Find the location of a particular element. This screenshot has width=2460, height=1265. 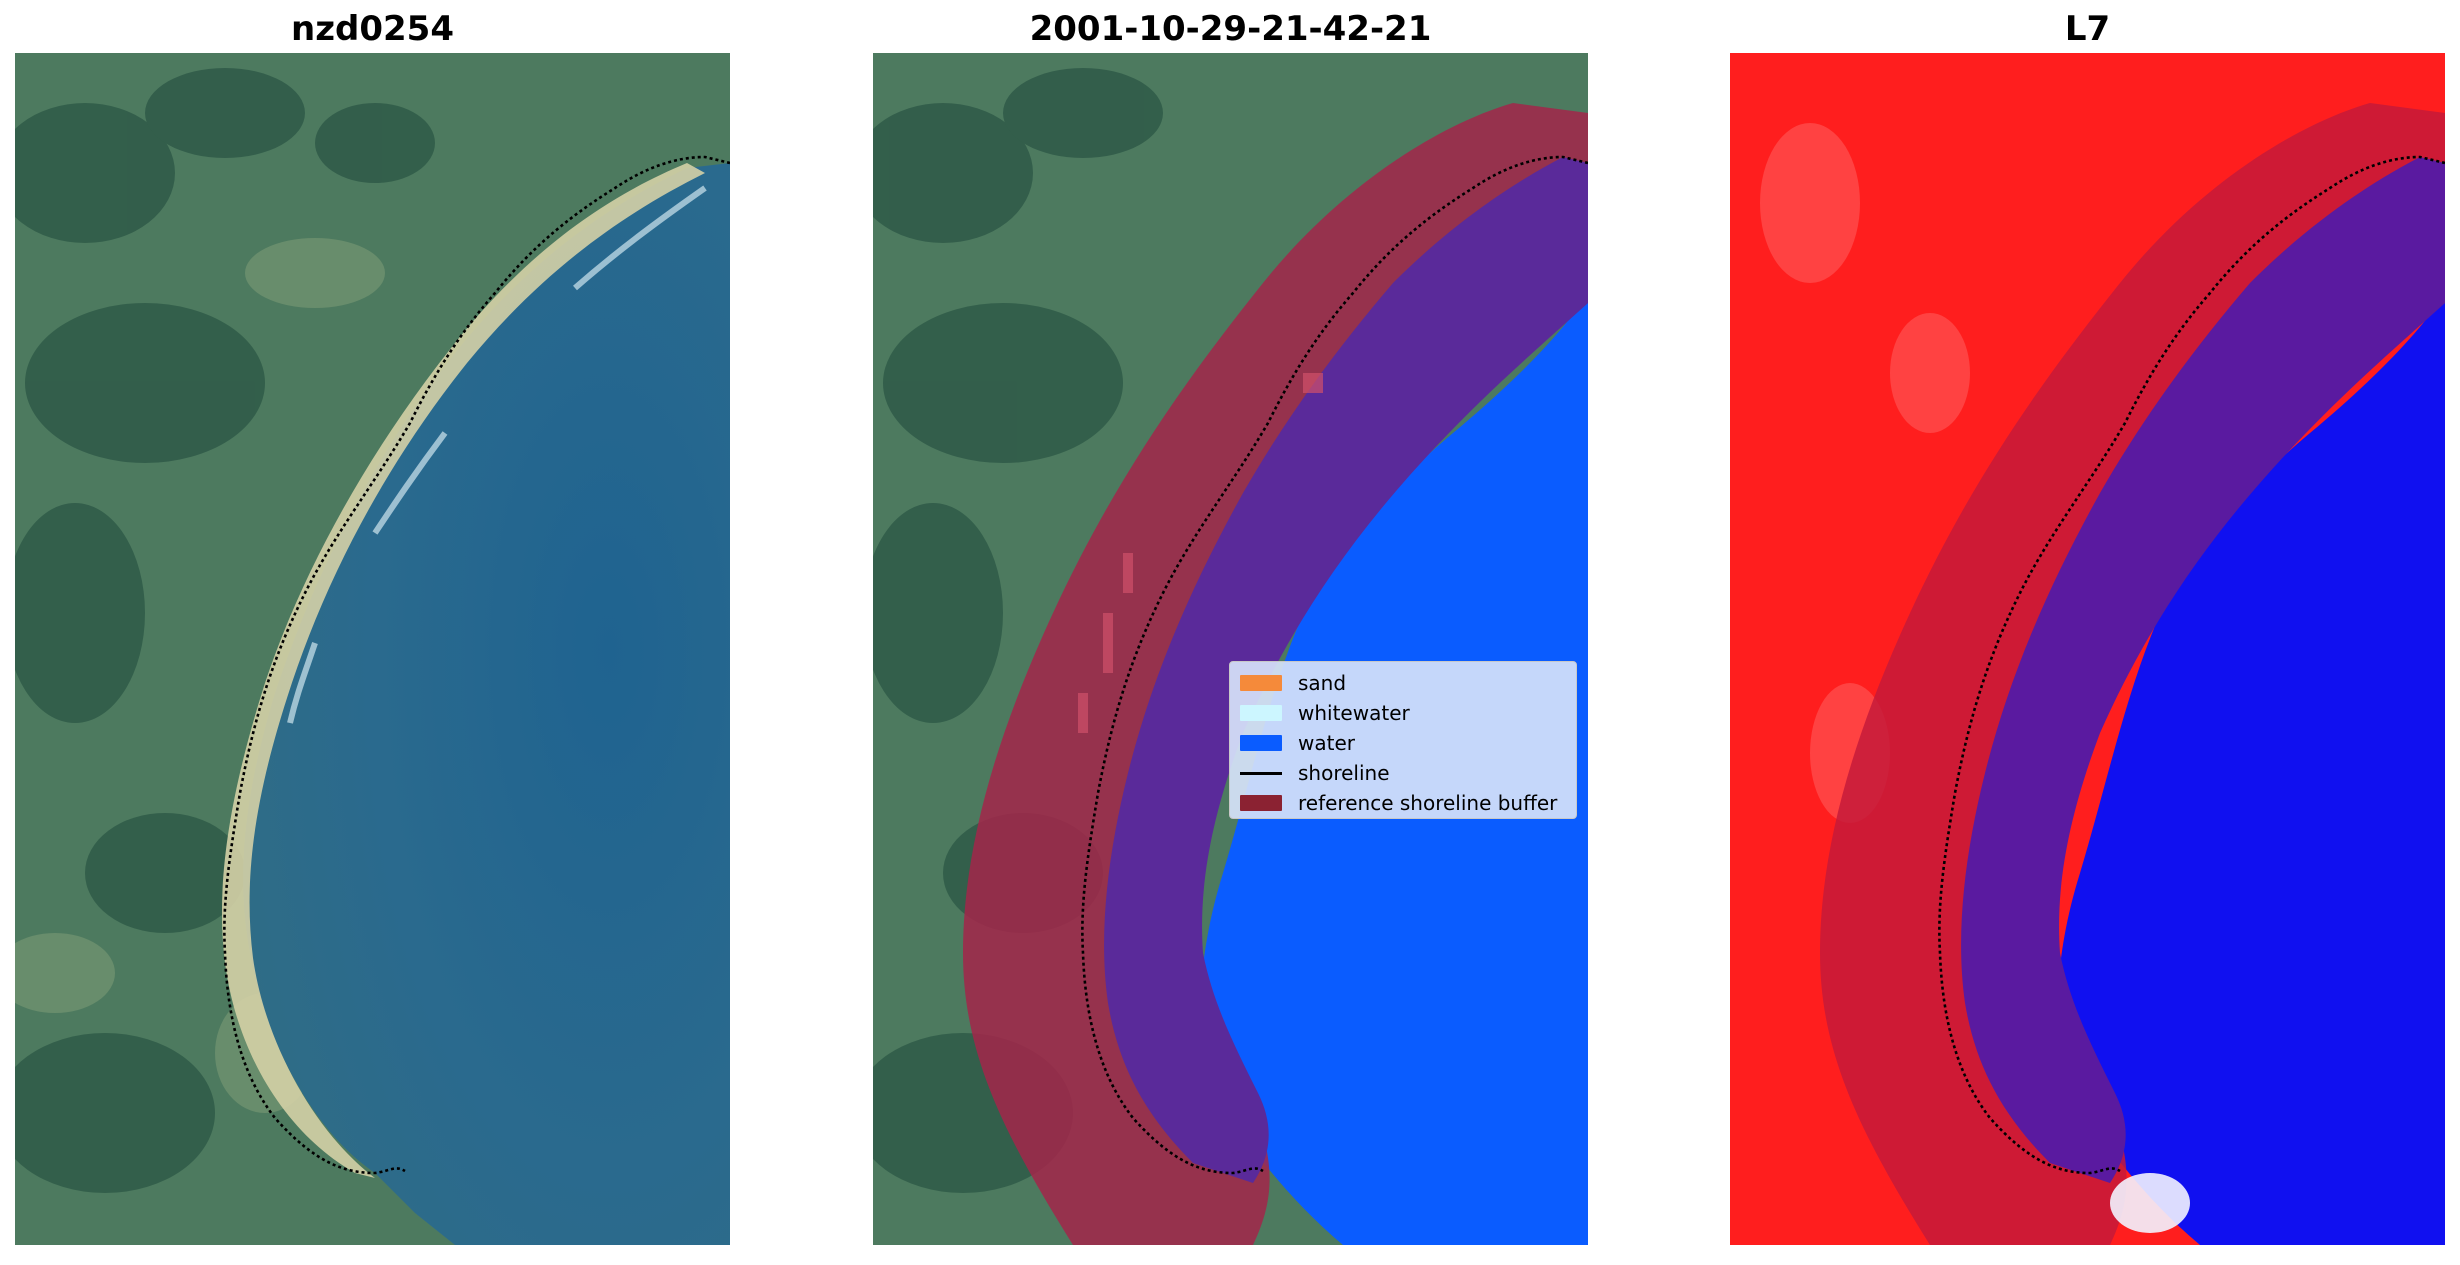

sand-class is located at coordinates (1200, 553).